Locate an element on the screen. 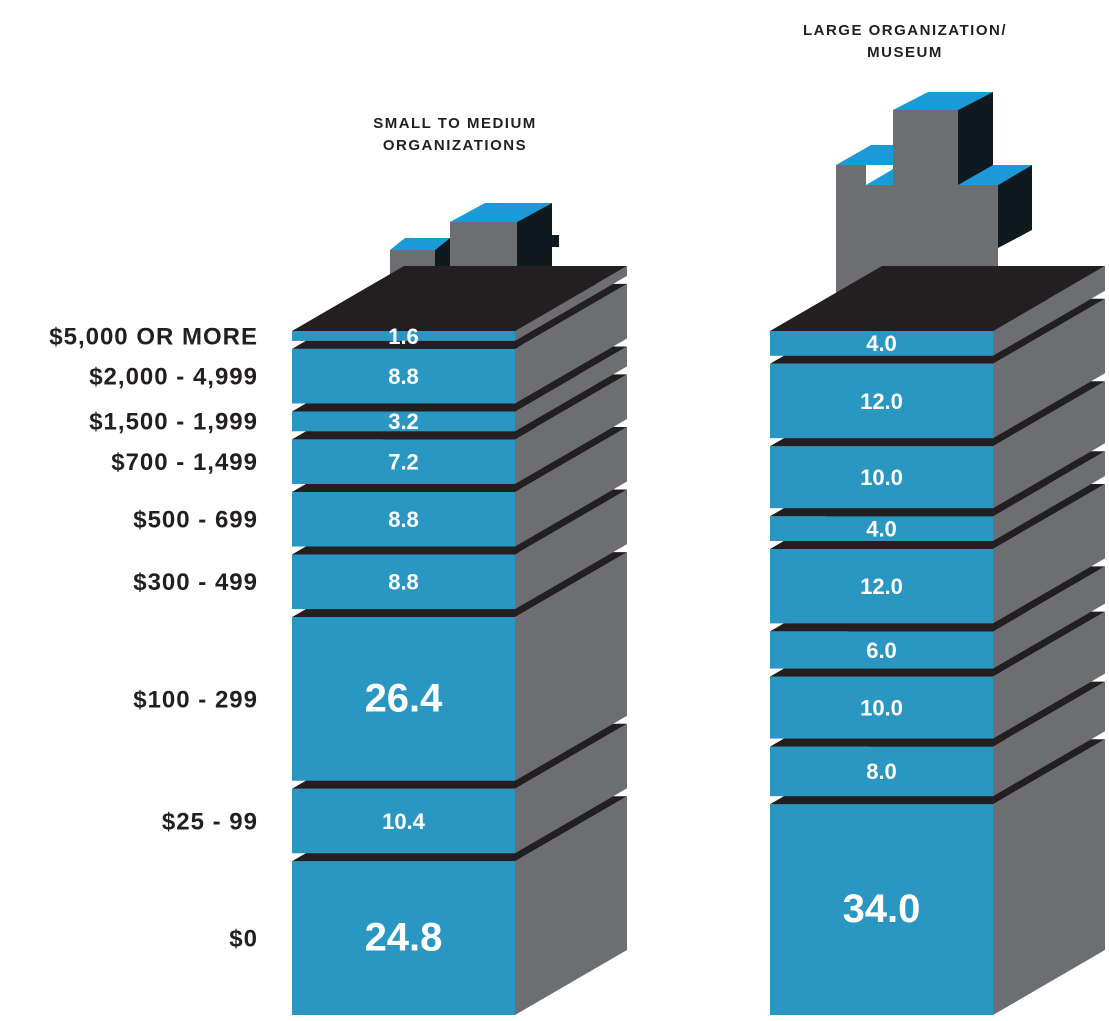 The image size is (1109, 1021). value-label: 8.0 is located at coordinates (881, 771).